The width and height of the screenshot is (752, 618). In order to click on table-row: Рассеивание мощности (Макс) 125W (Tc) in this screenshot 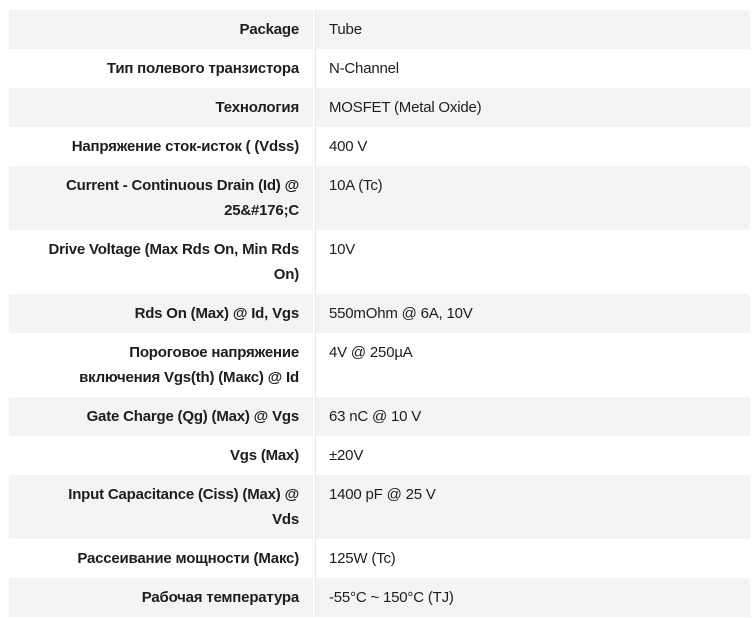, I will do `click(379, 558)`.